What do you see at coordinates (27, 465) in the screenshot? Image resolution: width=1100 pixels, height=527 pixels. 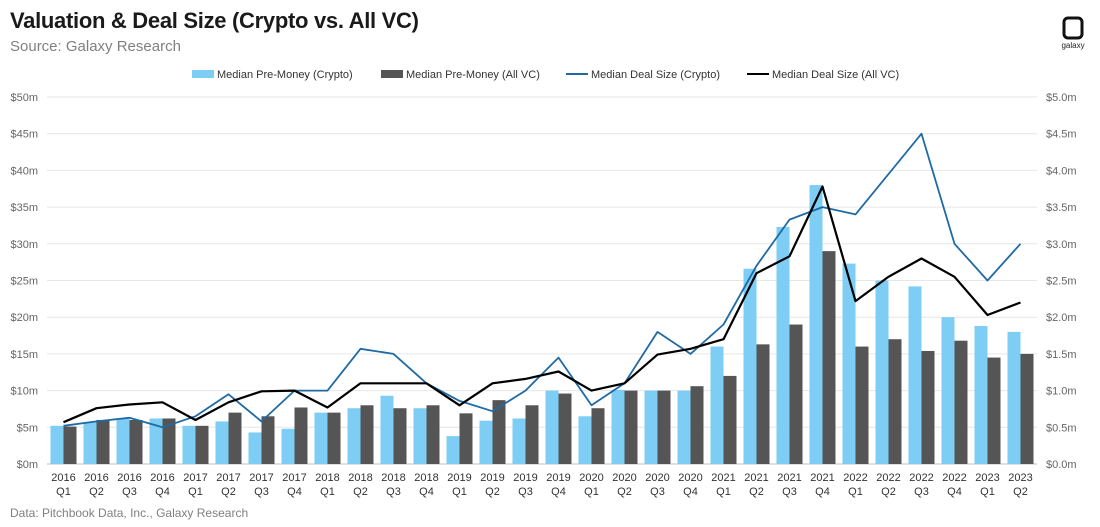 I see `left-axis-tick-label: $0m` at bounding box center [27, 465].